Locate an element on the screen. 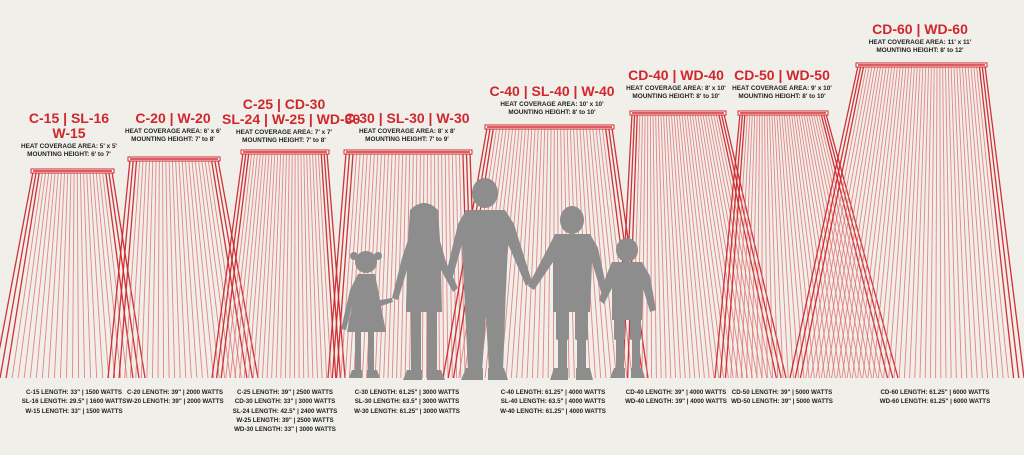  model-title-line: C-40 | SL-40 | W-40 is located at coordinates (552, 91).